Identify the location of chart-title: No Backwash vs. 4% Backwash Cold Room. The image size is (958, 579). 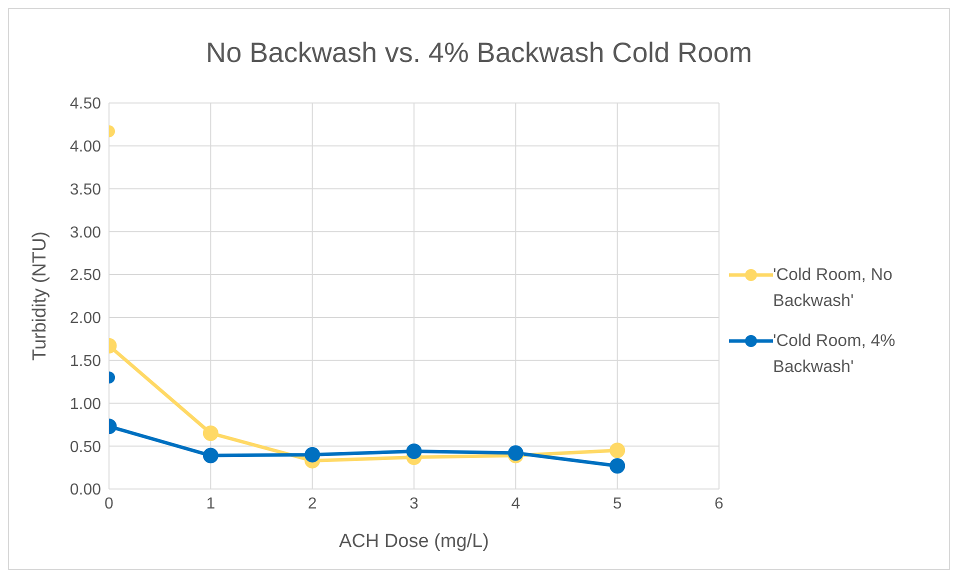
(479, 53).